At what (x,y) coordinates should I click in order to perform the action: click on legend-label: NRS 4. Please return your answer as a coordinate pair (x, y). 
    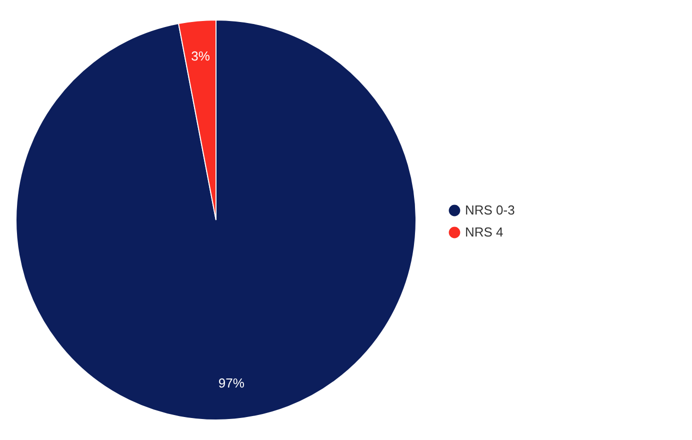
    Looking at the image, I should click on (484, 232).